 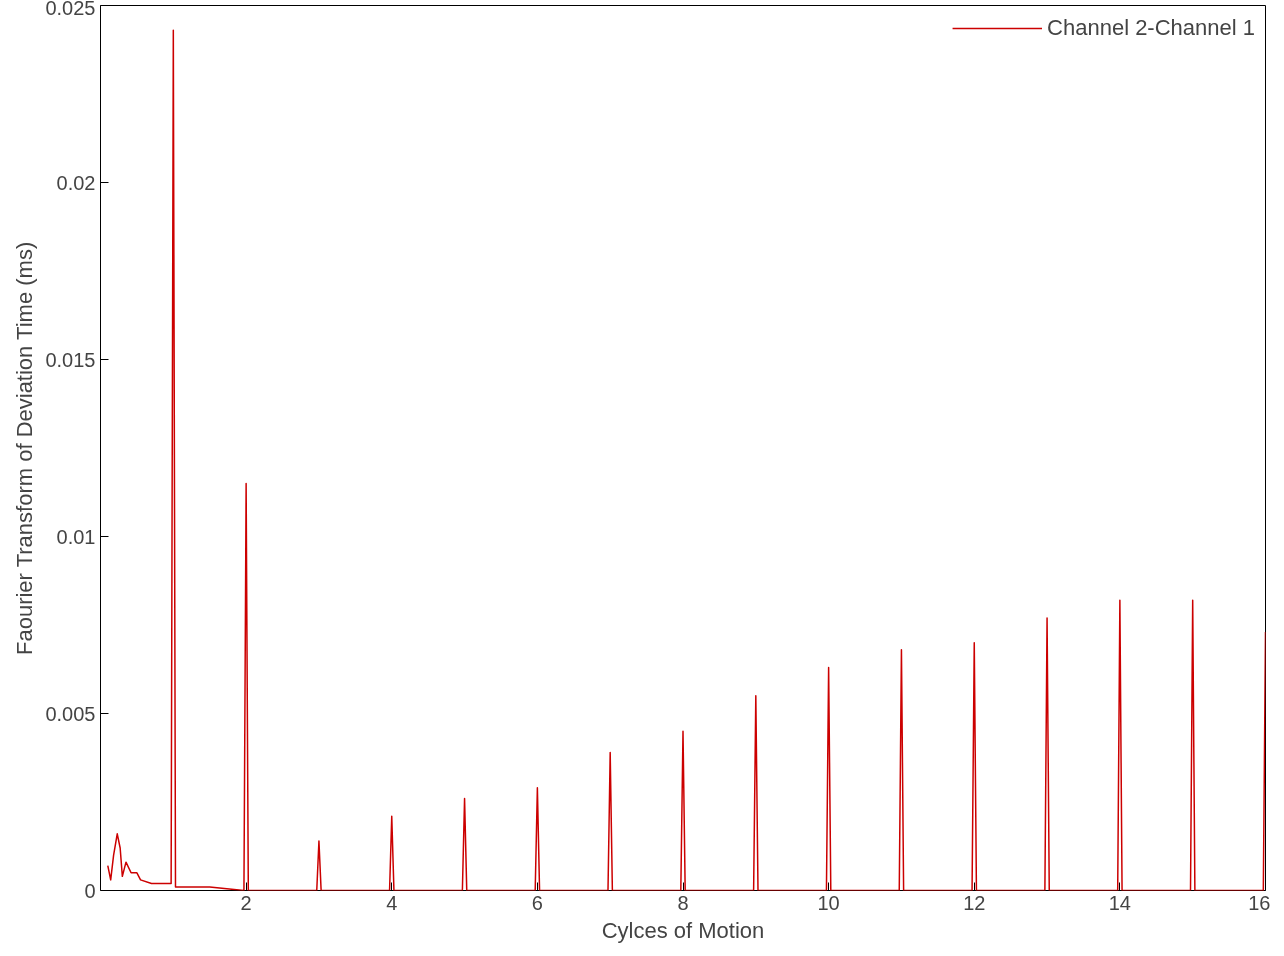 I want to click on x-axis-title: Cylces of Motion, so click(x=683, y=930).